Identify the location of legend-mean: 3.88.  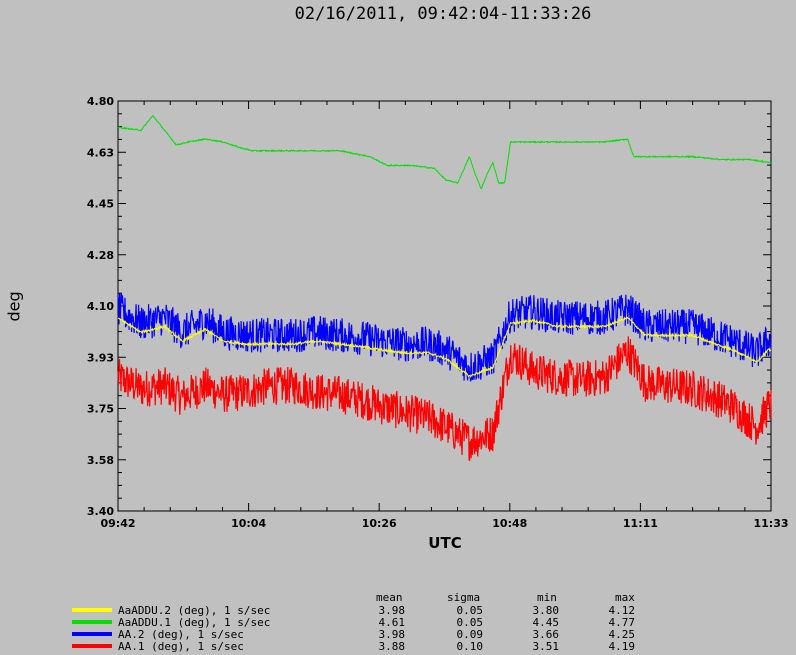
(392, 646).